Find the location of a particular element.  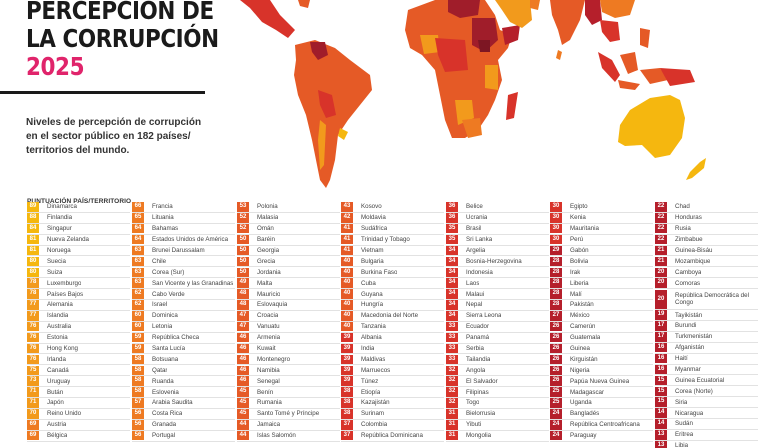

table-row: 40 Cuba is located at coordinates (392, 284).